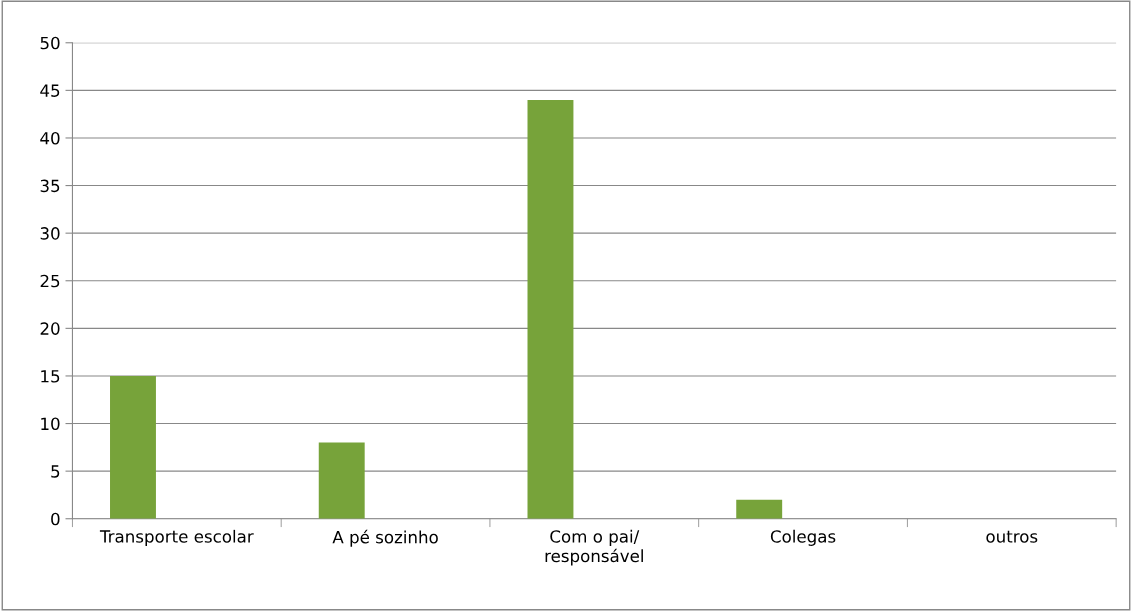  I want to click on y-tick-label: 40, so click(50, 138).